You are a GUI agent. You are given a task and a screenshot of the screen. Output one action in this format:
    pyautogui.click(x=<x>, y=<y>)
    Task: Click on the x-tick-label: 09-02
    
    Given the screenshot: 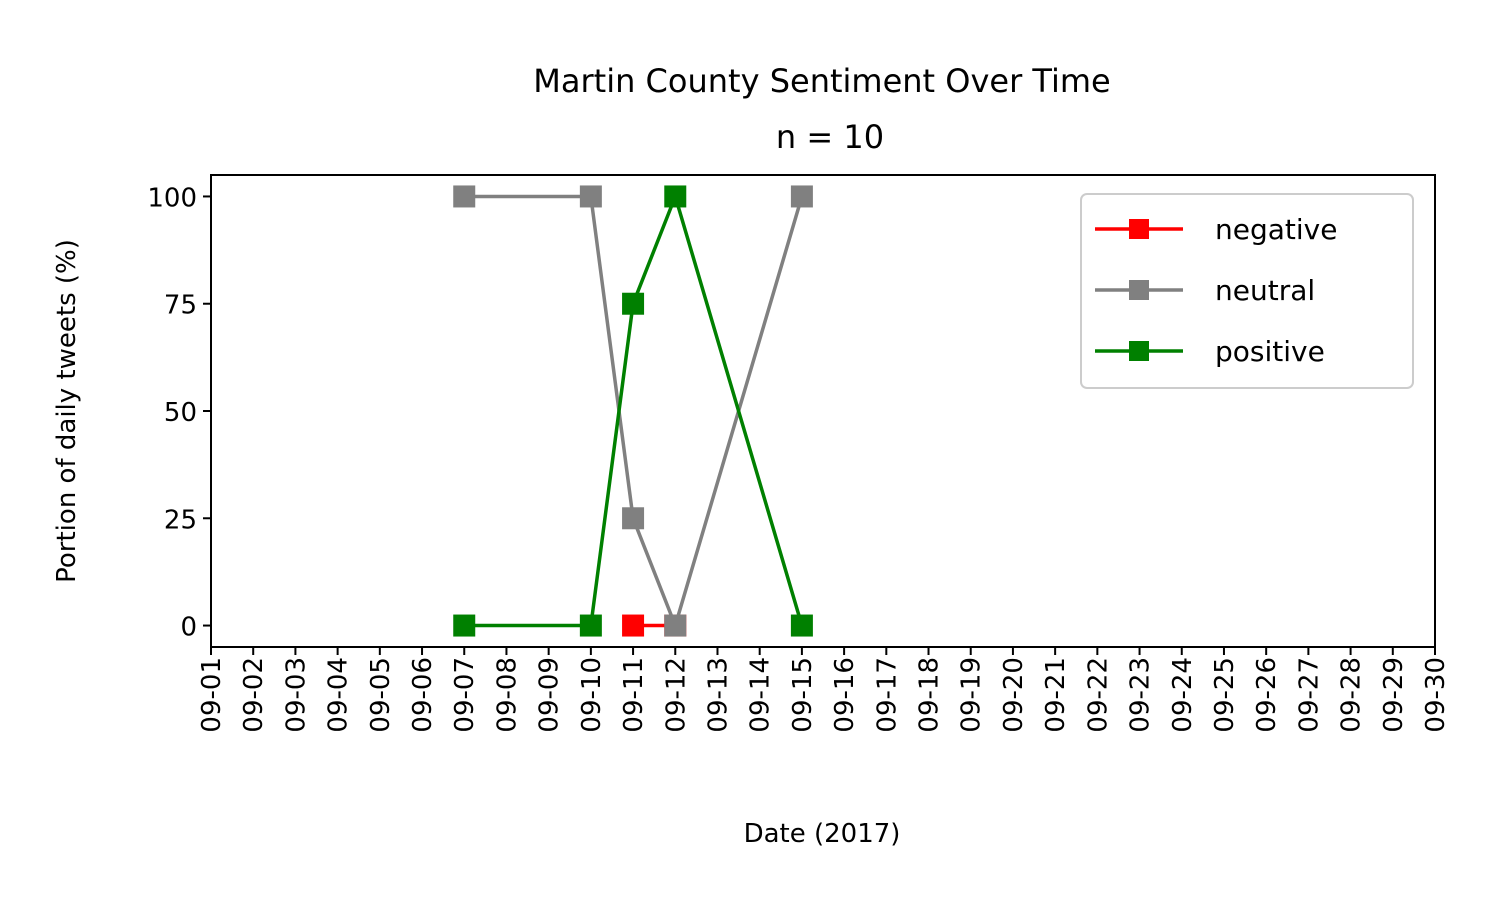 What is the action you would take?
    pyautogui.click(x=254, y=695)
    